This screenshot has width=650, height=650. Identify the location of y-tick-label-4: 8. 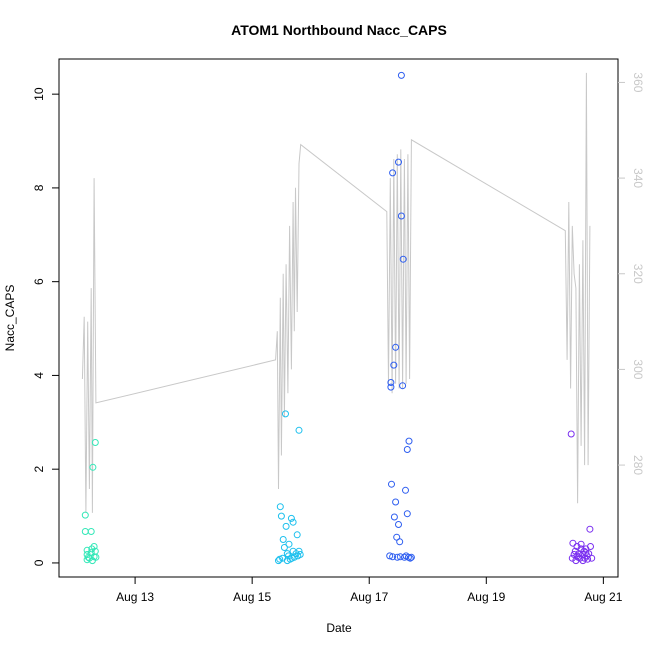
(39, 187).